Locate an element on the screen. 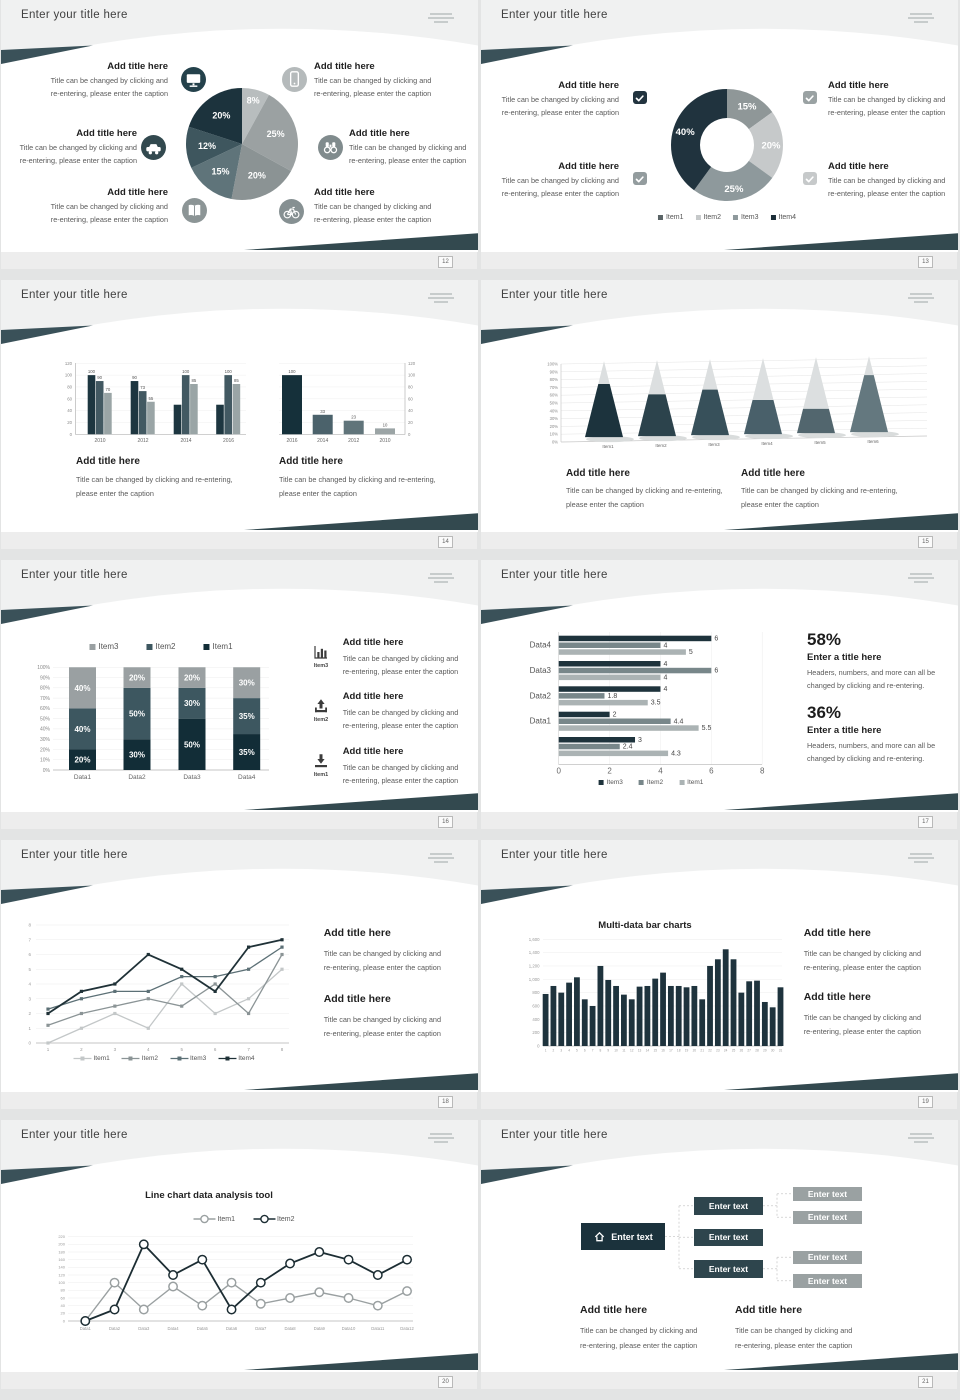 This screenshot has width=960, height=1400. svg-text: 17 is located at coordinates (671, 1051).